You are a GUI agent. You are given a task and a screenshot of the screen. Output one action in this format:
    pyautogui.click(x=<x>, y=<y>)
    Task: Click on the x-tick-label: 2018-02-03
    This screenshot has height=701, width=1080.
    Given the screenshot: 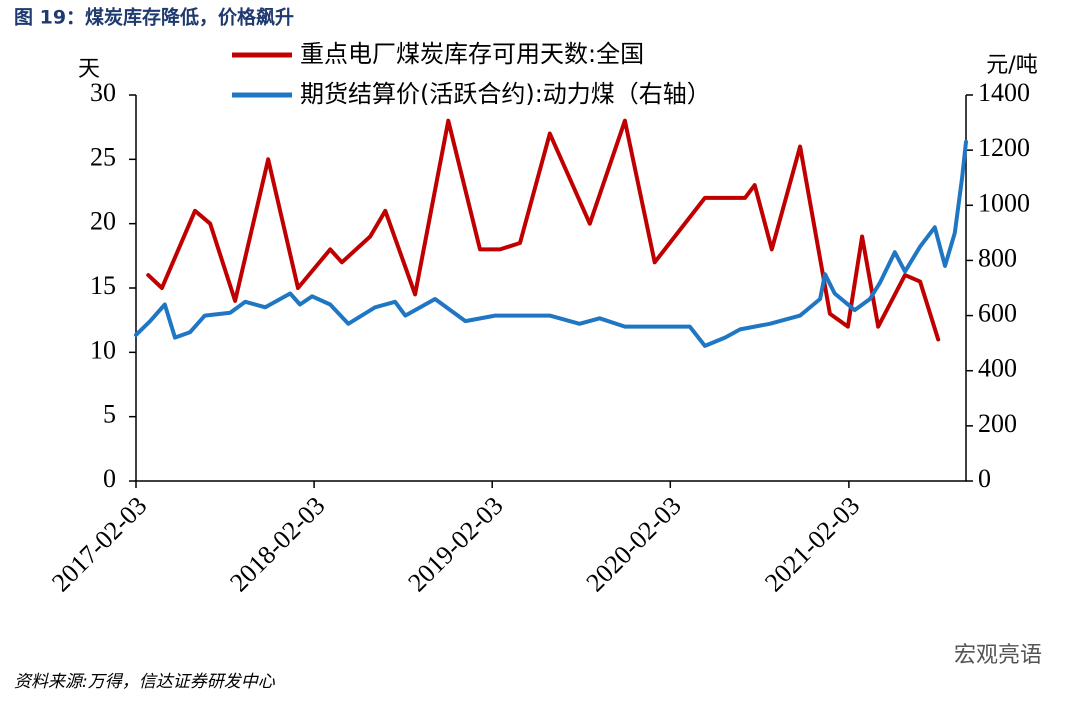 What is the action you would take?
    pyautogui.click(x=277, y=544)
    